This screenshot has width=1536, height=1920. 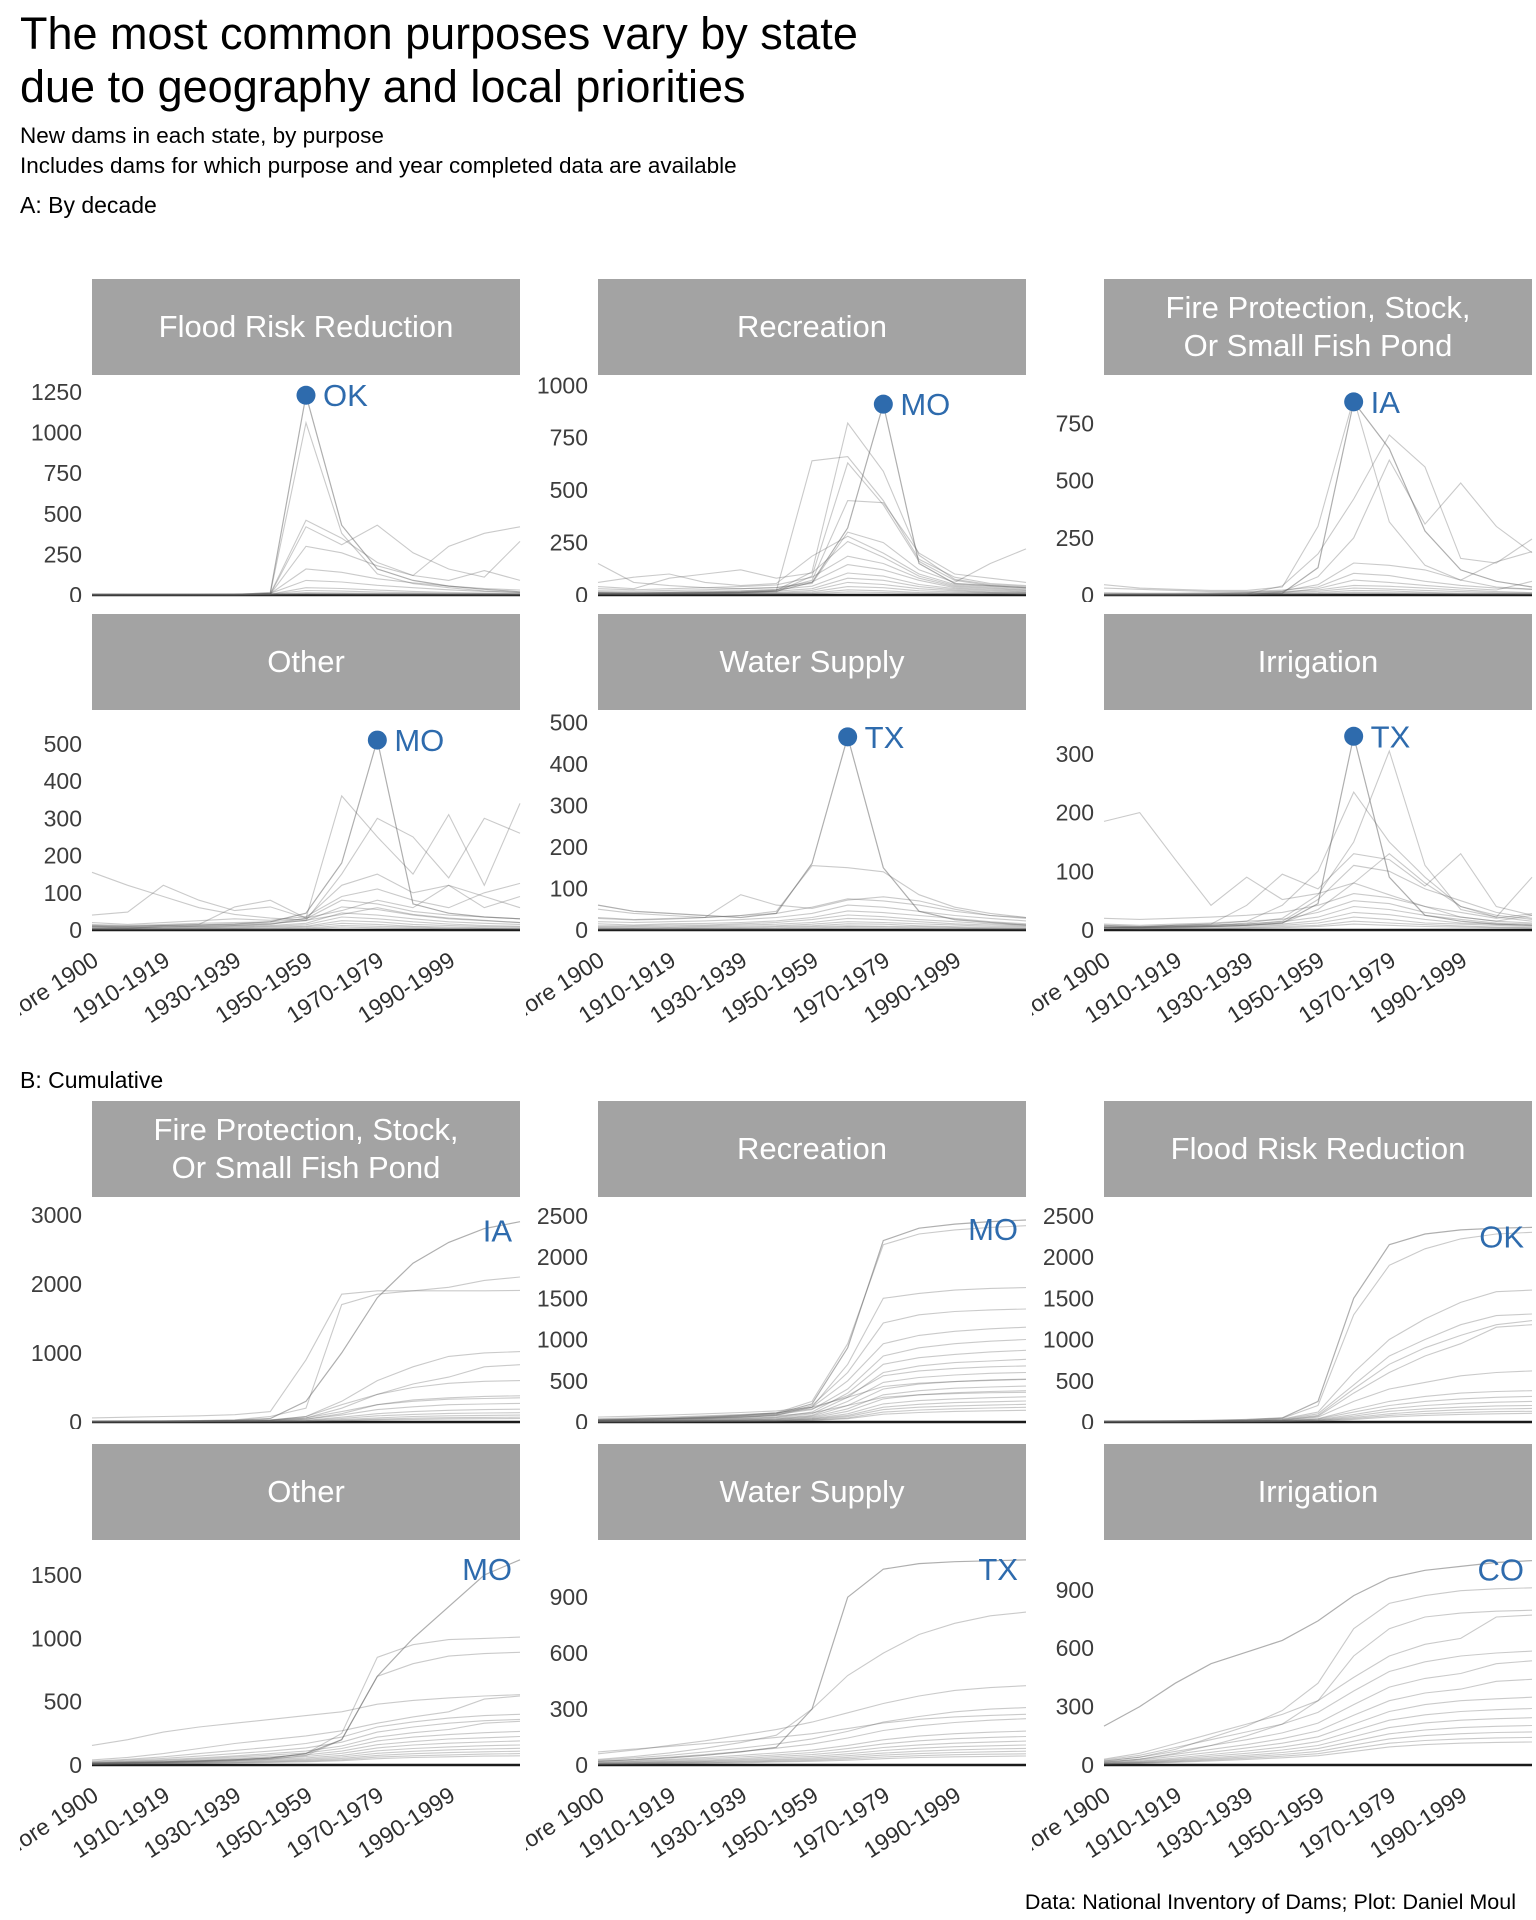 What do you see at coordinates (1075, 1590) in the screenshot?
I see `svg-text: 900` at bounding box center [1075, 1590].